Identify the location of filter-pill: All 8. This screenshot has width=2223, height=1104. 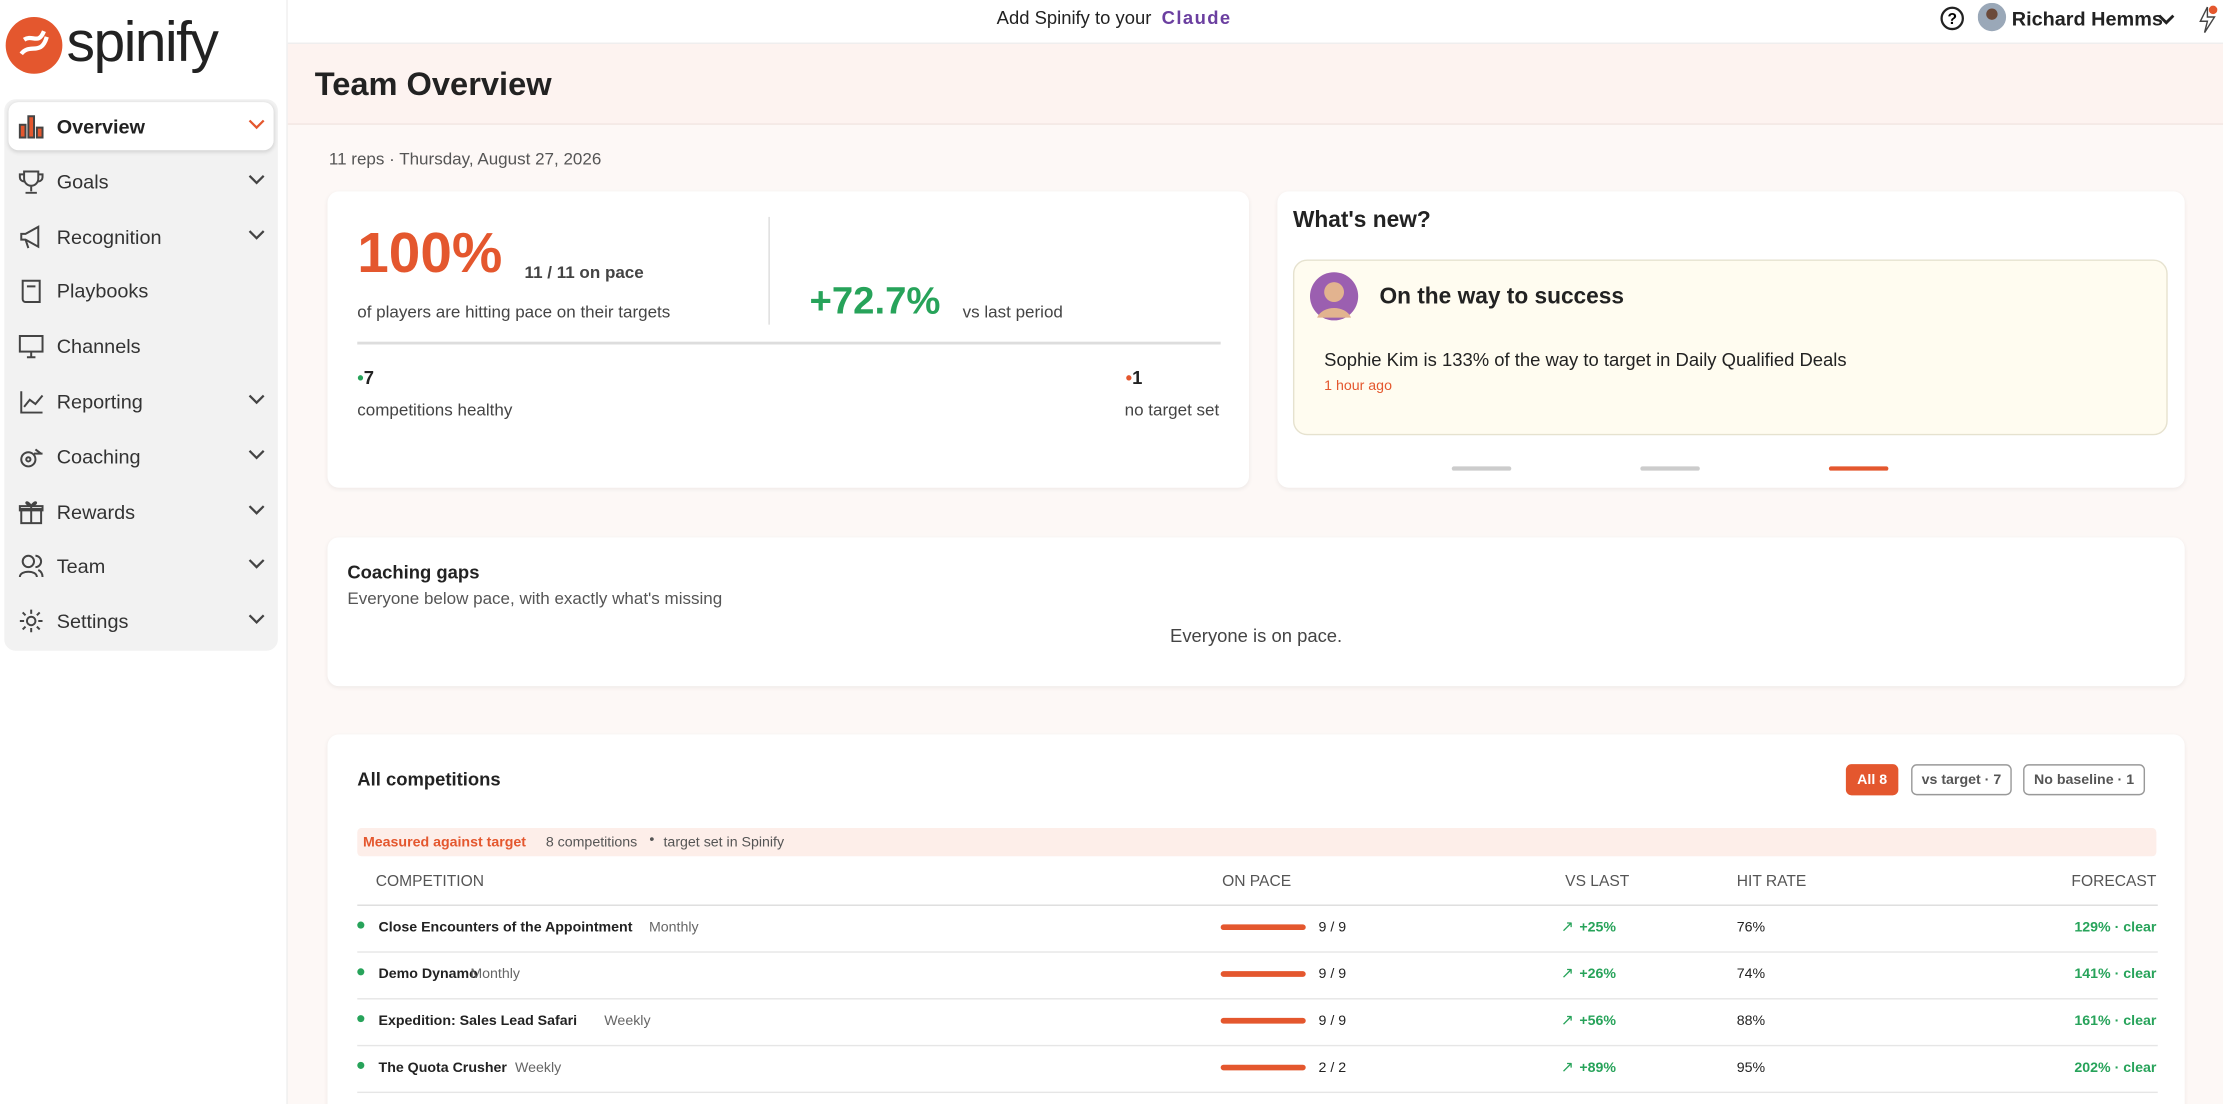
(1872, 780).